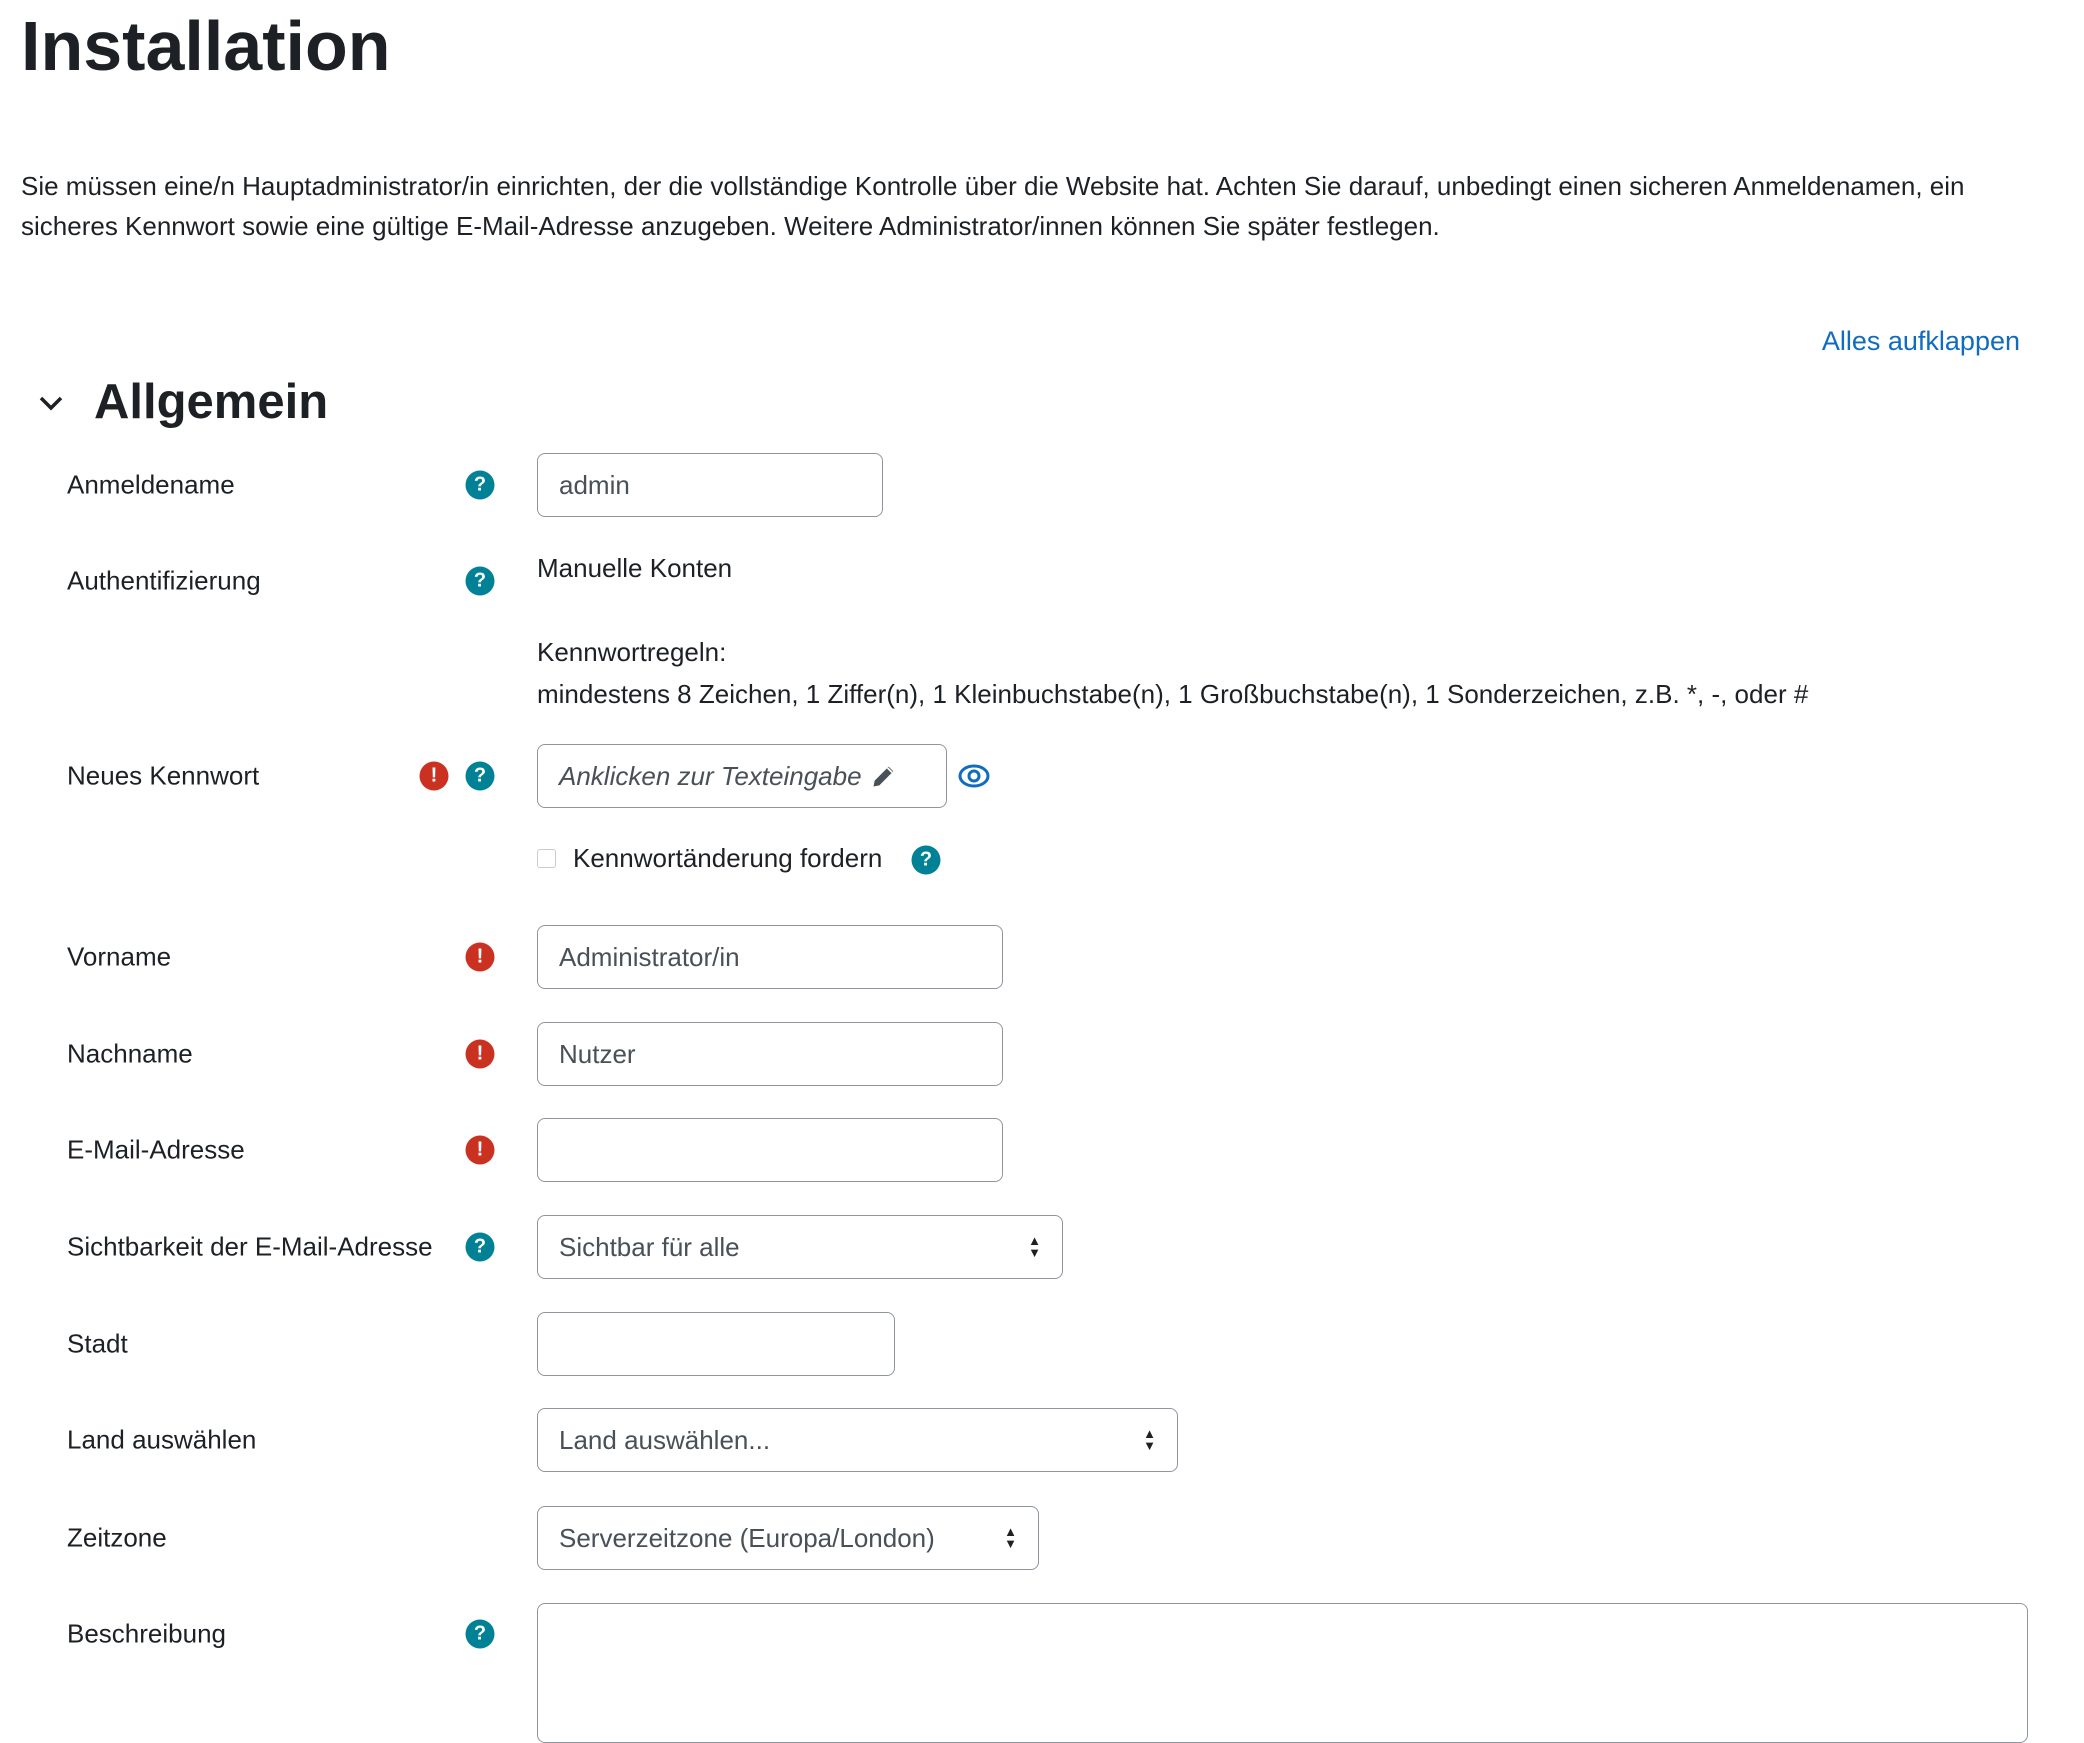  What do you see at coordinates (883, 776) in the screenshot?
I see `pencil-icon` at bounding box center [883, 776].